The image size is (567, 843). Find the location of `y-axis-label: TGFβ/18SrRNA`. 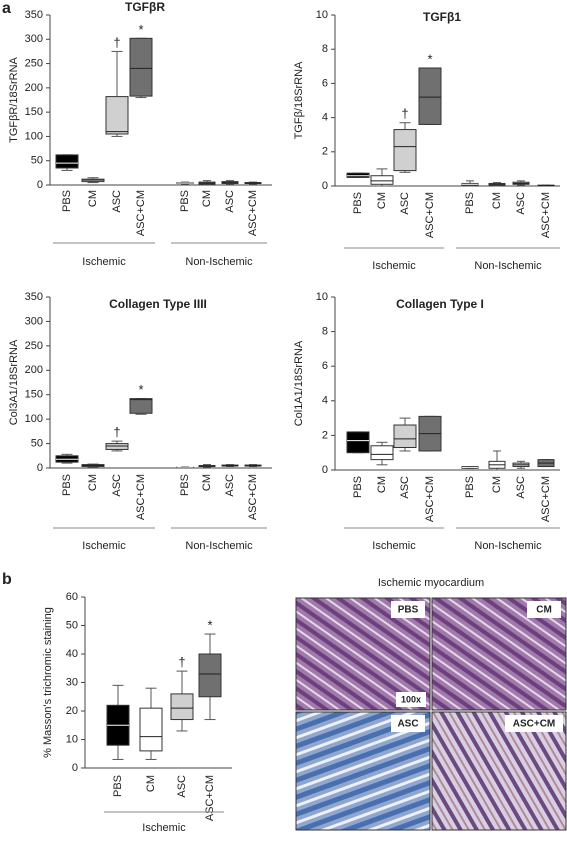

y-axis-label: TGFβ/18SrRNA is located at coordinates (299, 100).